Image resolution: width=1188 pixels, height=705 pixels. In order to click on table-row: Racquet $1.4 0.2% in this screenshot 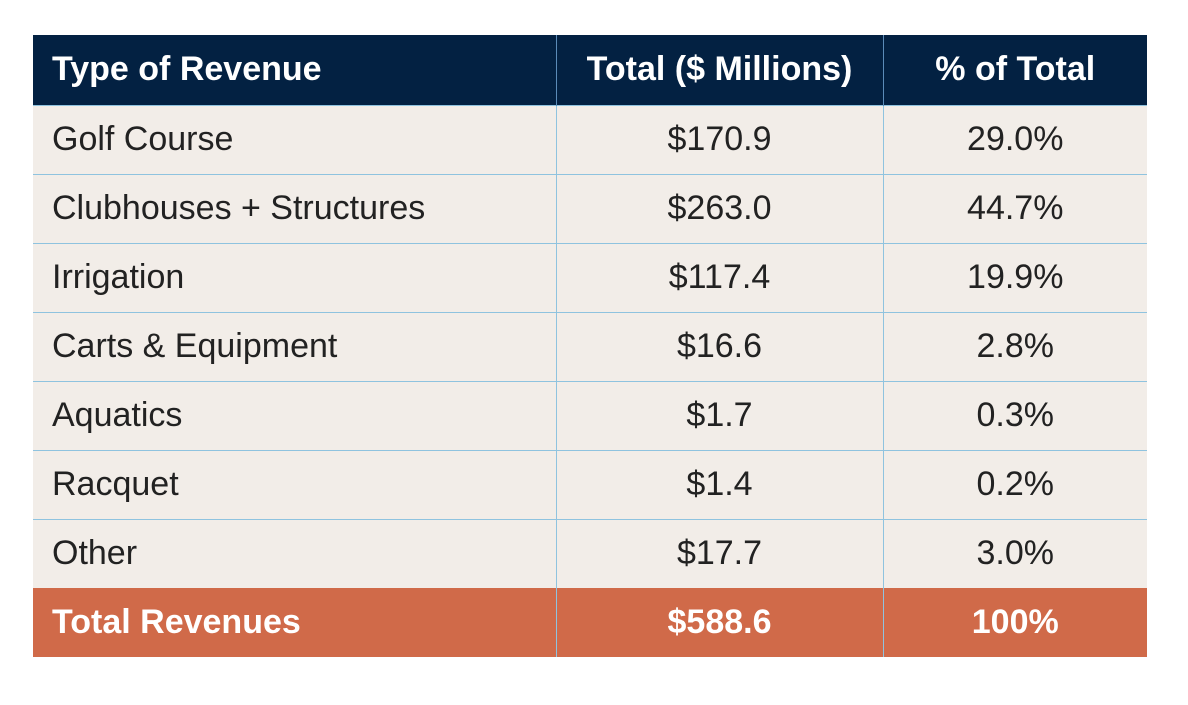, I will do `click(590, 484)`.